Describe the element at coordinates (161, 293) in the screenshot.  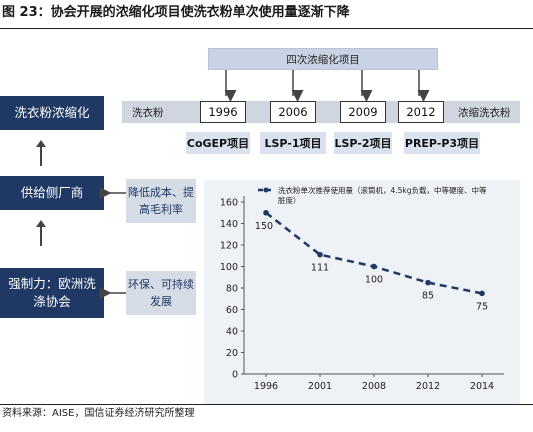
I see `eco-driver-box: 环保、可持续发展` at that location.